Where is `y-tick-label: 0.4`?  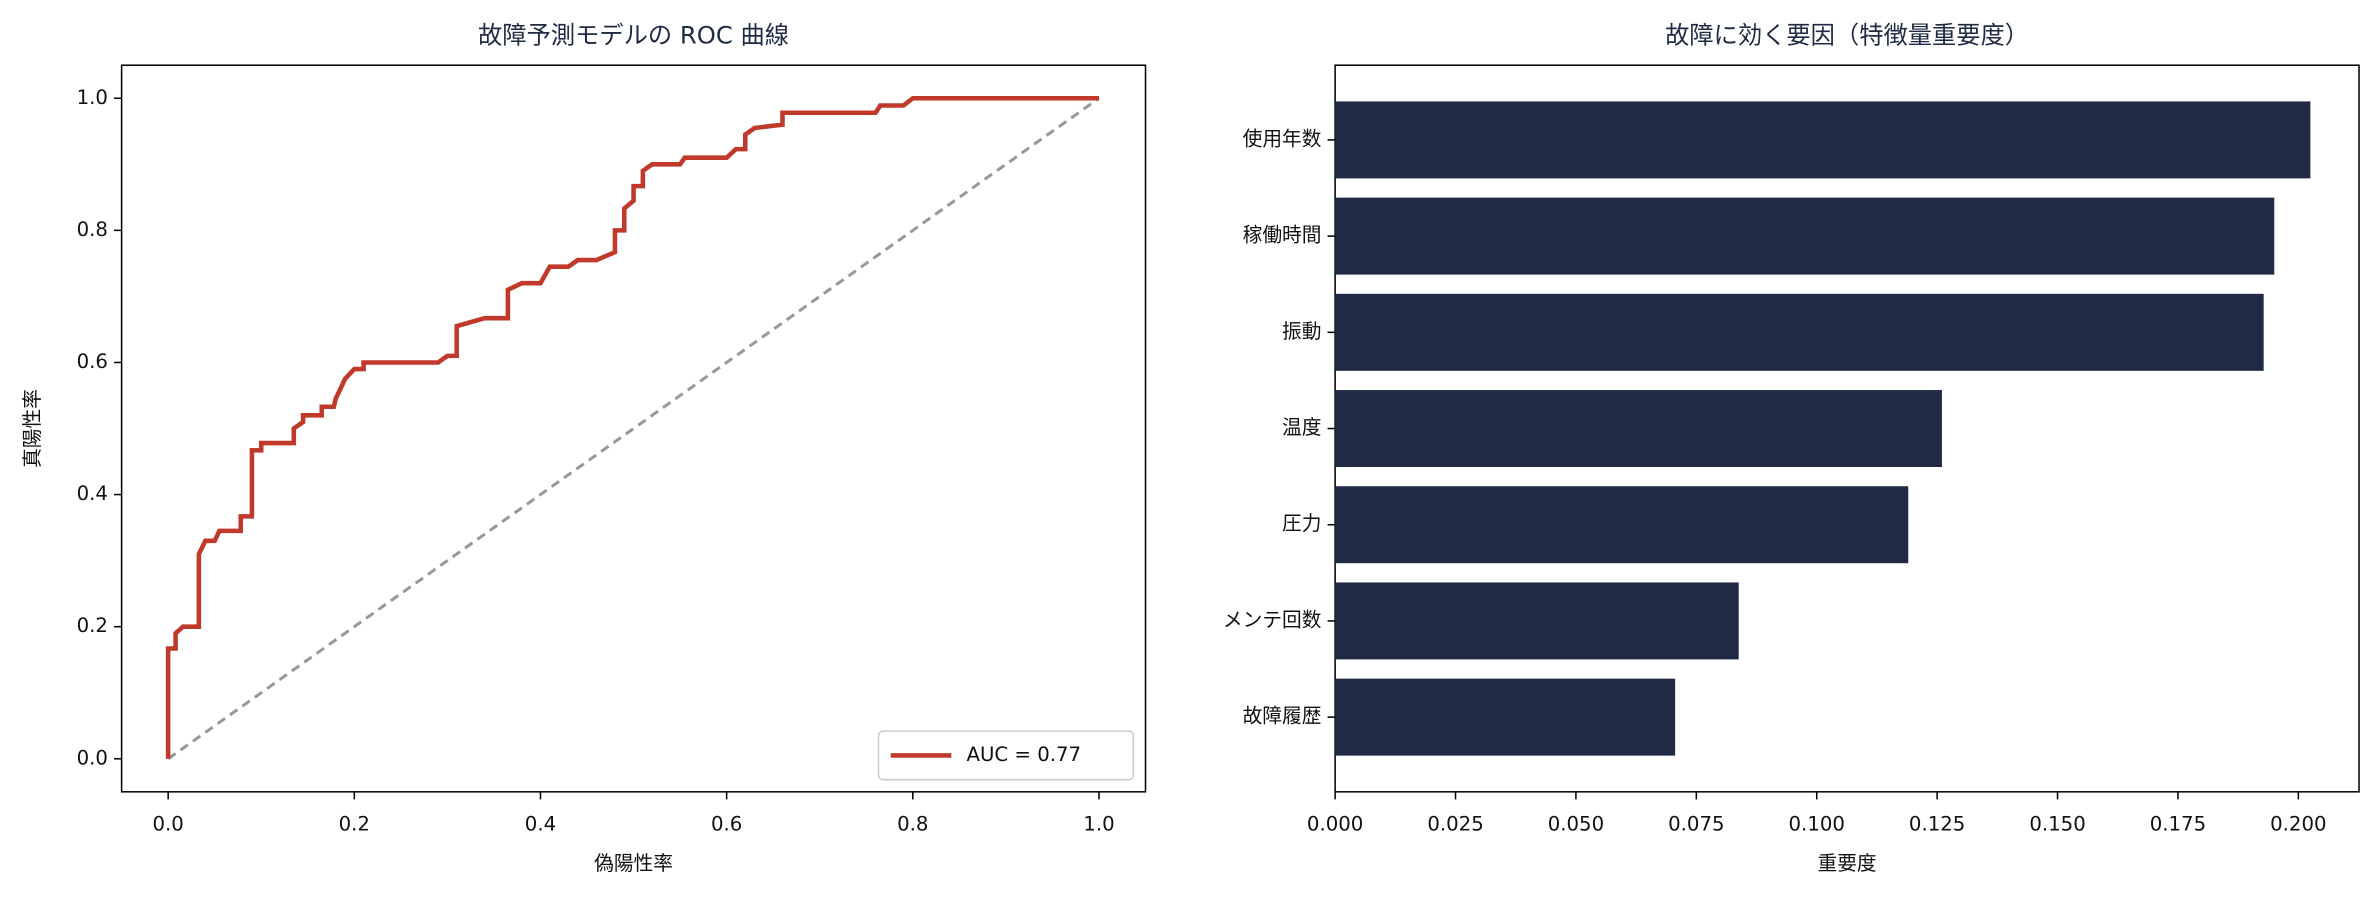
y-tick-label: 0.4 is located at coordinates (92, 493).